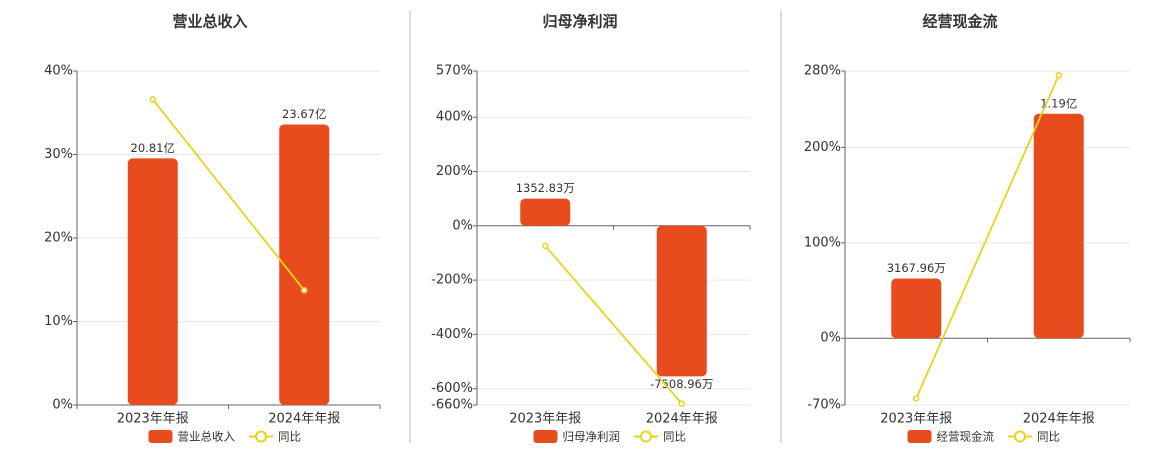 This screenshot has width=1160, height=450. I want to click on chart-title: 归母净利润, so click(579, 22).